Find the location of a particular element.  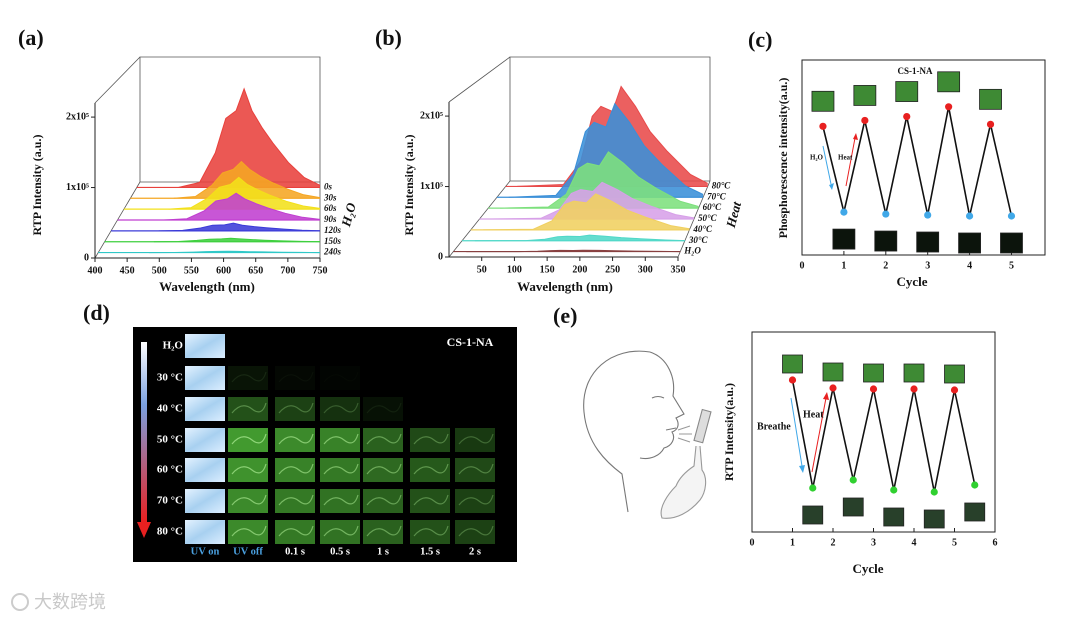

arrow is located at coordinates (827, 165).